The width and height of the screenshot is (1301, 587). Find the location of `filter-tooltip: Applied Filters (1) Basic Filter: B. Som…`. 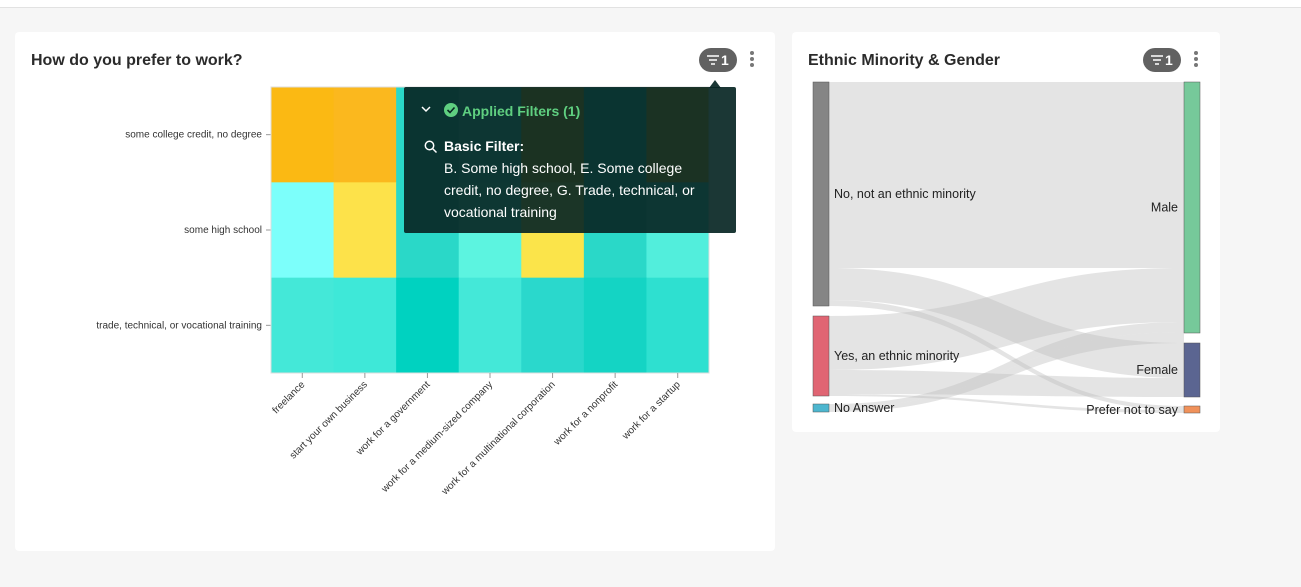

filter-tooltip: Applied Filters (1) Basic Filter: B. Som… is located at coordinates (570, 160).